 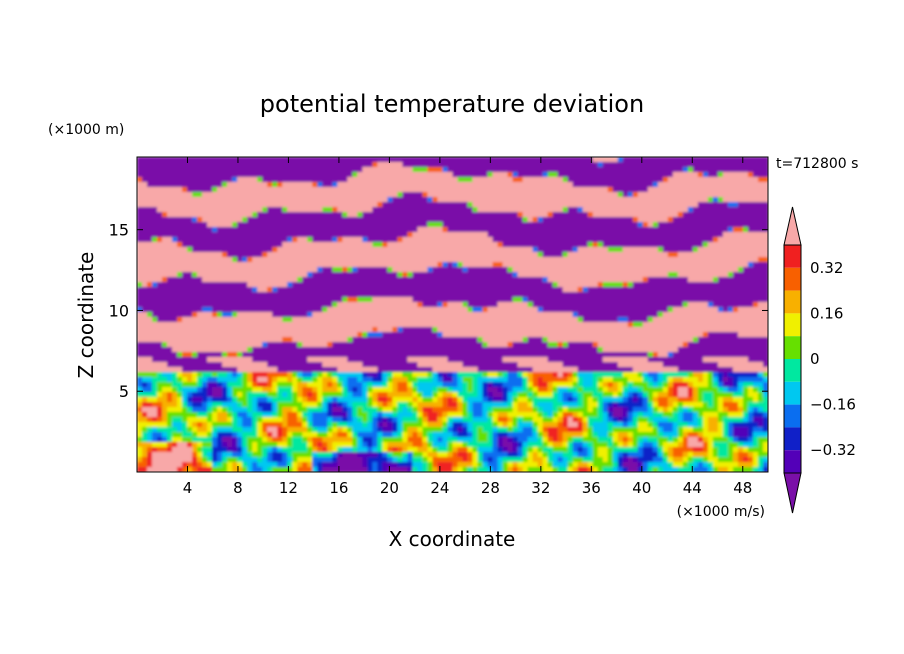 What do you see at coordinates (826, 313) in the screenshot?
I see `colorbar-tick-label: 0.16` at bounding box center [826, 313].